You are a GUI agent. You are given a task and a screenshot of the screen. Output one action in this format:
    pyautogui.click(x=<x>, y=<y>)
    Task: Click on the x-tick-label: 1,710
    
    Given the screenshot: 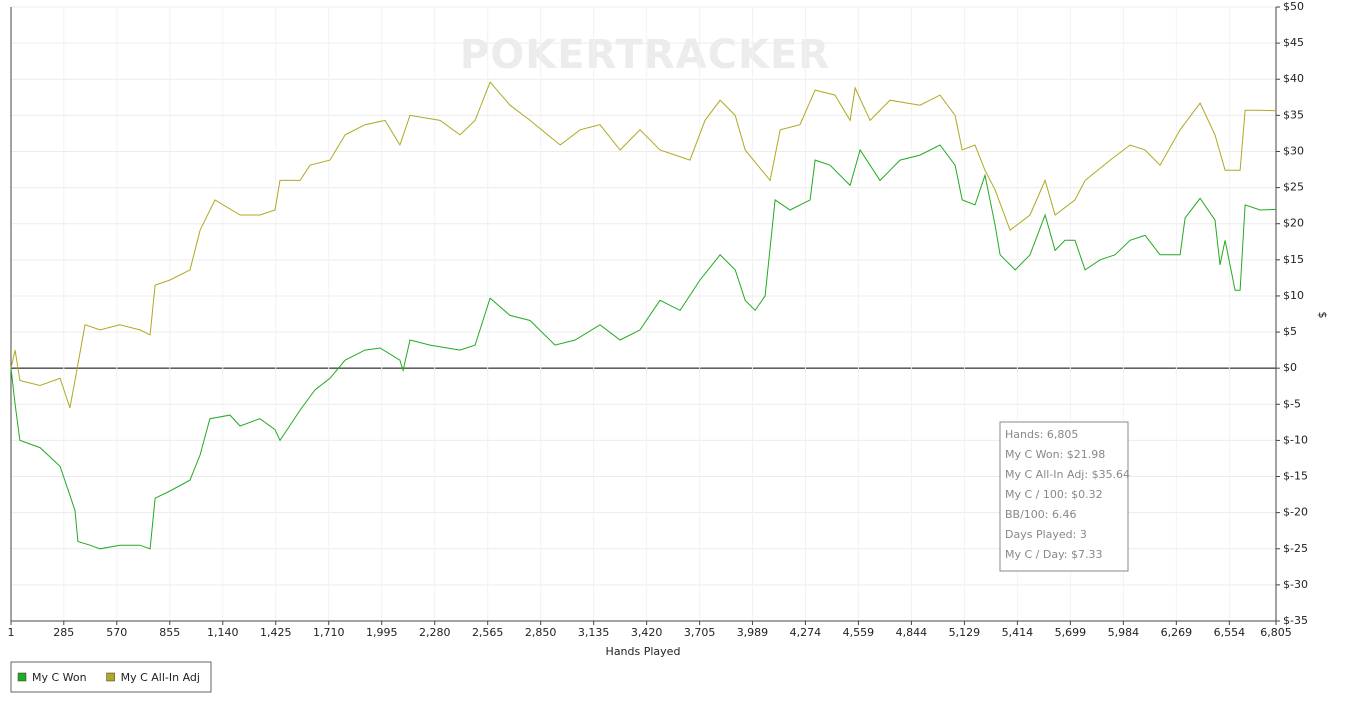 What is the action you would take?
    pyautogui.click(x=329, y=632)
    